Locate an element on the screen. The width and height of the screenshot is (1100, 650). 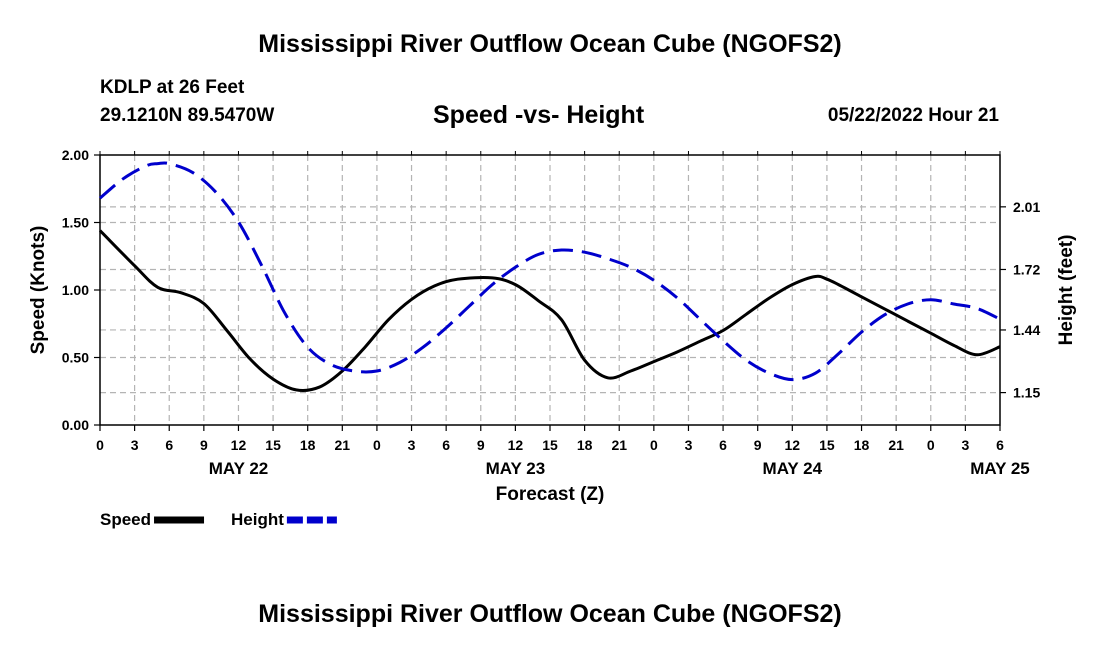
y2-axis-title: Height (feet) is located at coordinates (1066, 290).